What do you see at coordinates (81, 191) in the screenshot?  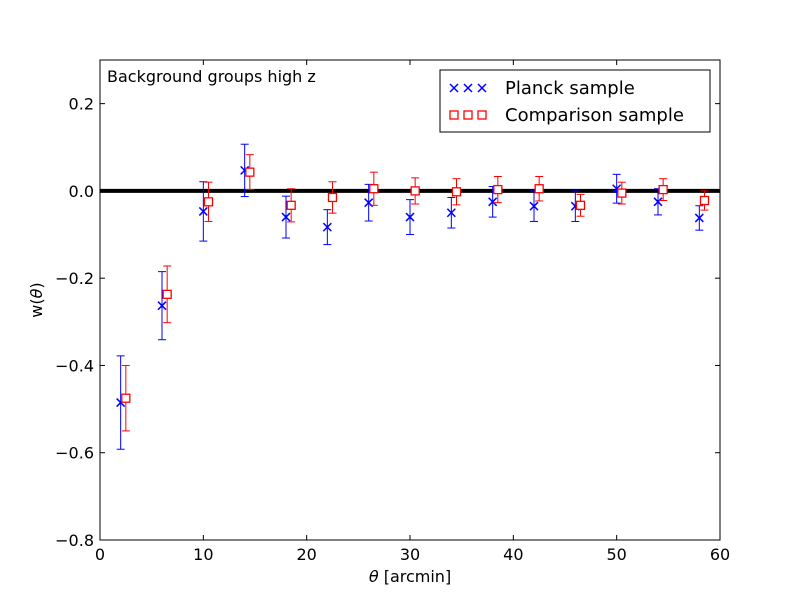 I see `y-tick-label: 0.0` at bounding box center [81, 191].